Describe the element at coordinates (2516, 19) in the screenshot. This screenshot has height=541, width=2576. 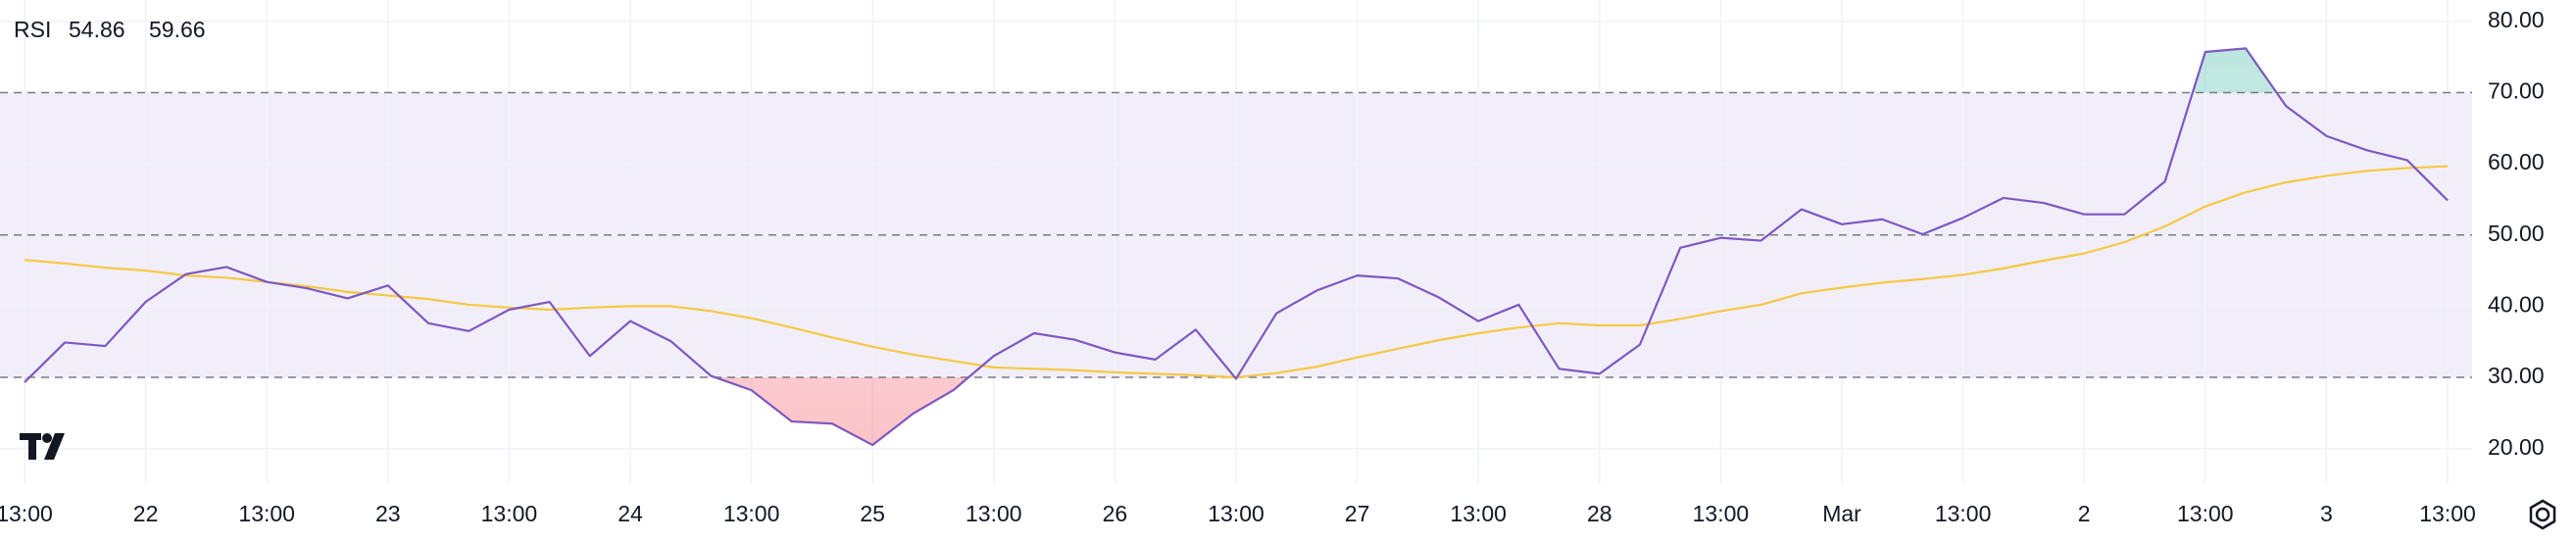
I see `y-tick-label: 80.00` at that location.